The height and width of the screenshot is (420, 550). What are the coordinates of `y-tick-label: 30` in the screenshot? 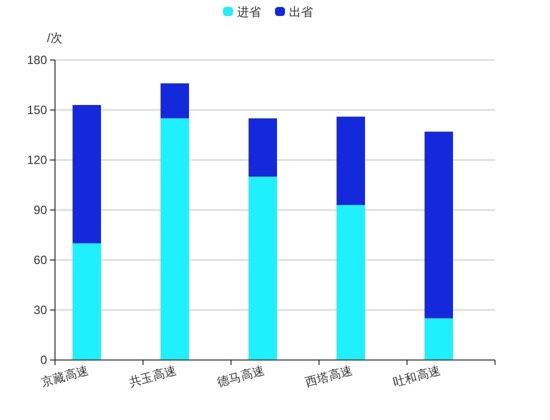 It's located at (41, 310).